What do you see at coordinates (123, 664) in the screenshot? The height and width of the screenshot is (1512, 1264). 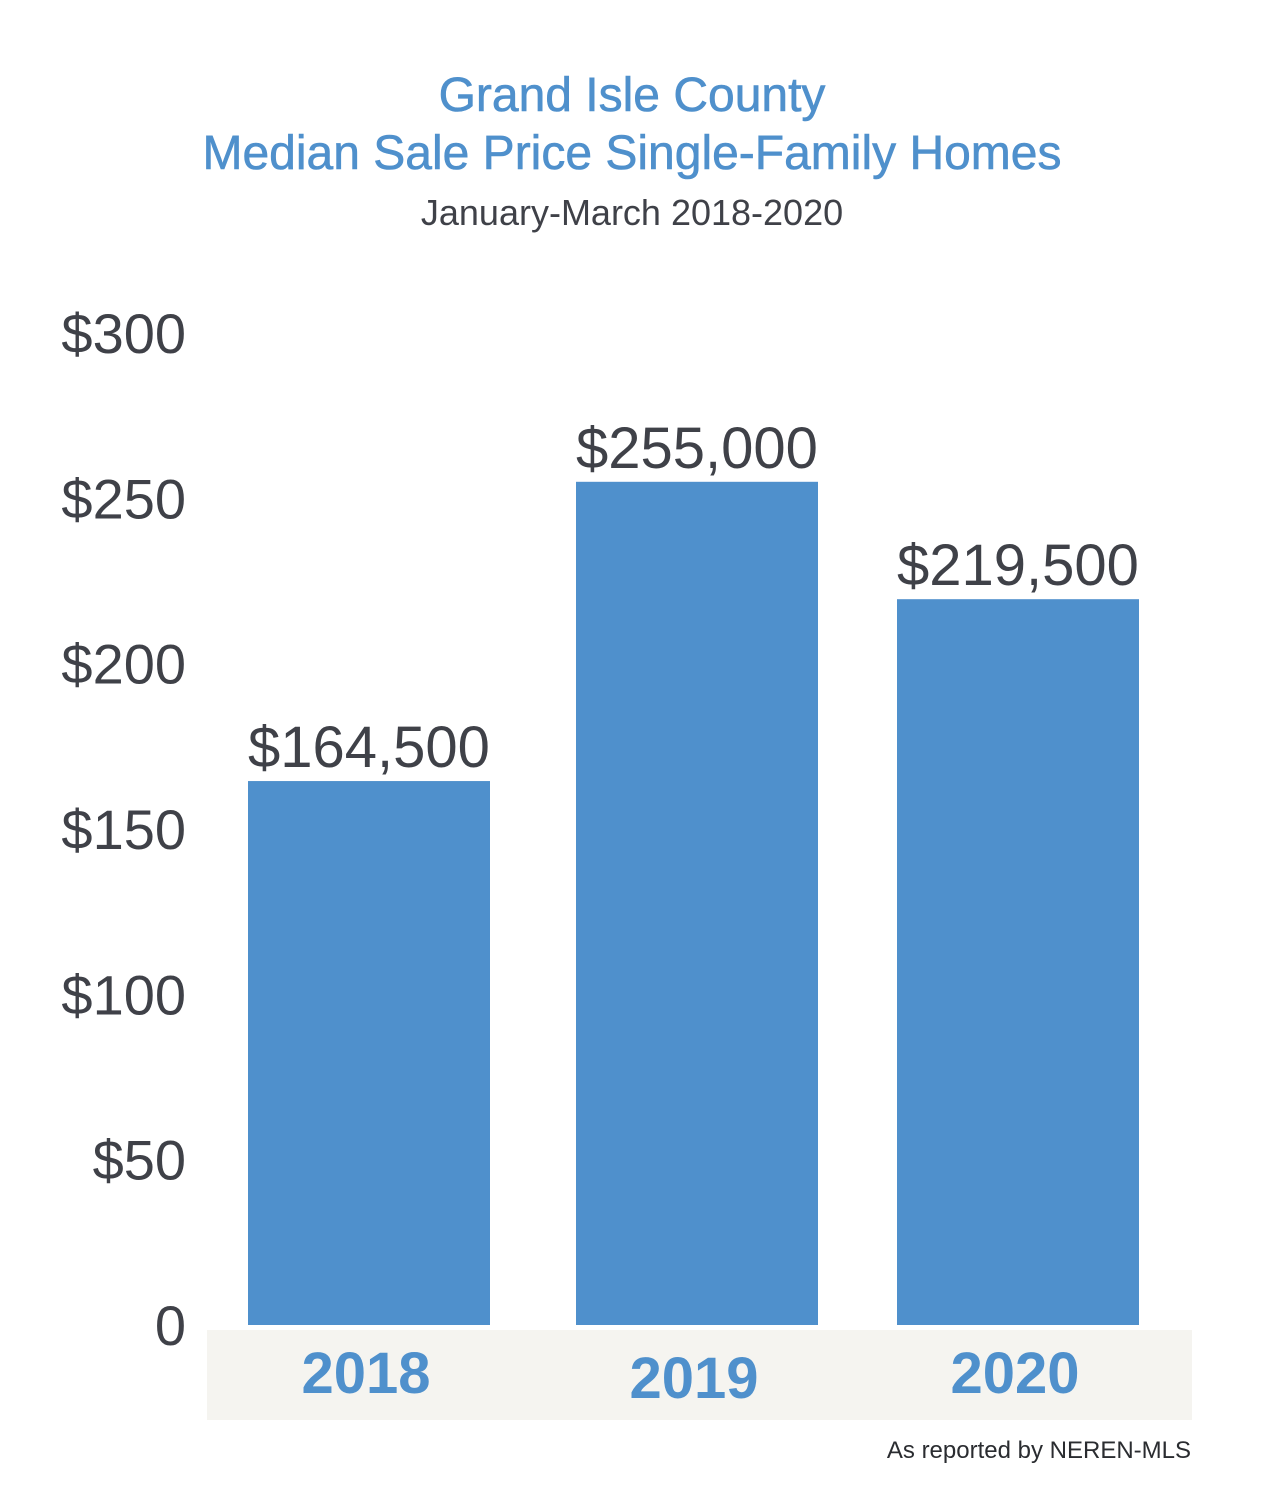 I see `y-tick-label: $200` at bounding box center [123, 664].